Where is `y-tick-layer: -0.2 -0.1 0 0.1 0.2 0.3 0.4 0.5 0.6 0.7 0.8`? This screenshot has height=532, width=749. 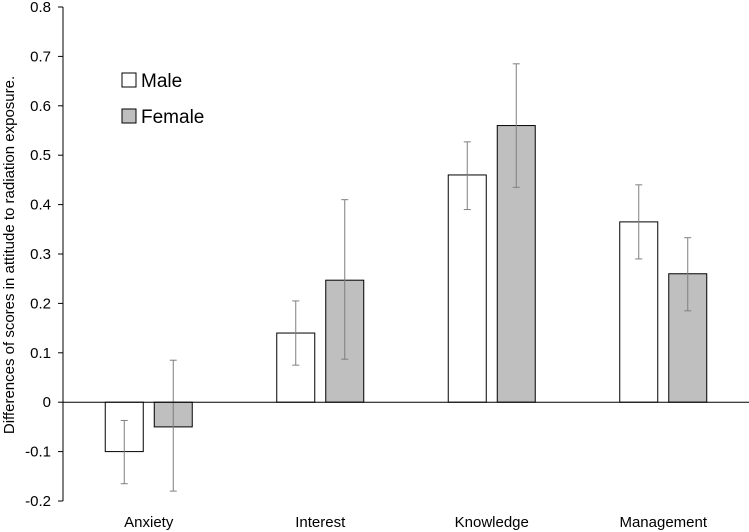 y-tick-layer: -0.2 -0.1 0 0.1 0.2 0.3 0.4 0.5 0.6 0.7 0.8 is located at coordinates (38, 255).